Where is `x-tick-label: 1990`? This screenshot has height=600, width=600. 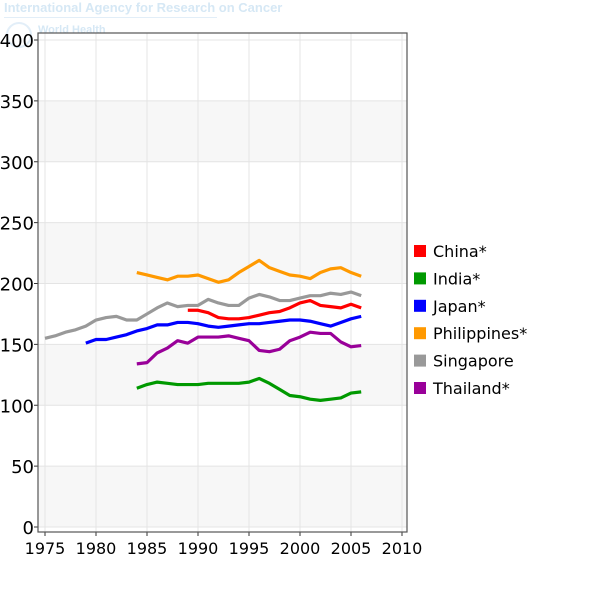
x-tick-label: 1990 is located at coordinates (198, 548).